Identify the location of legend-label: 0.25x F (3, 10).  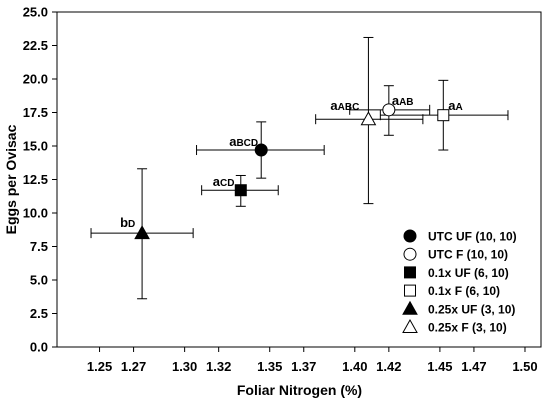
(467, 328).